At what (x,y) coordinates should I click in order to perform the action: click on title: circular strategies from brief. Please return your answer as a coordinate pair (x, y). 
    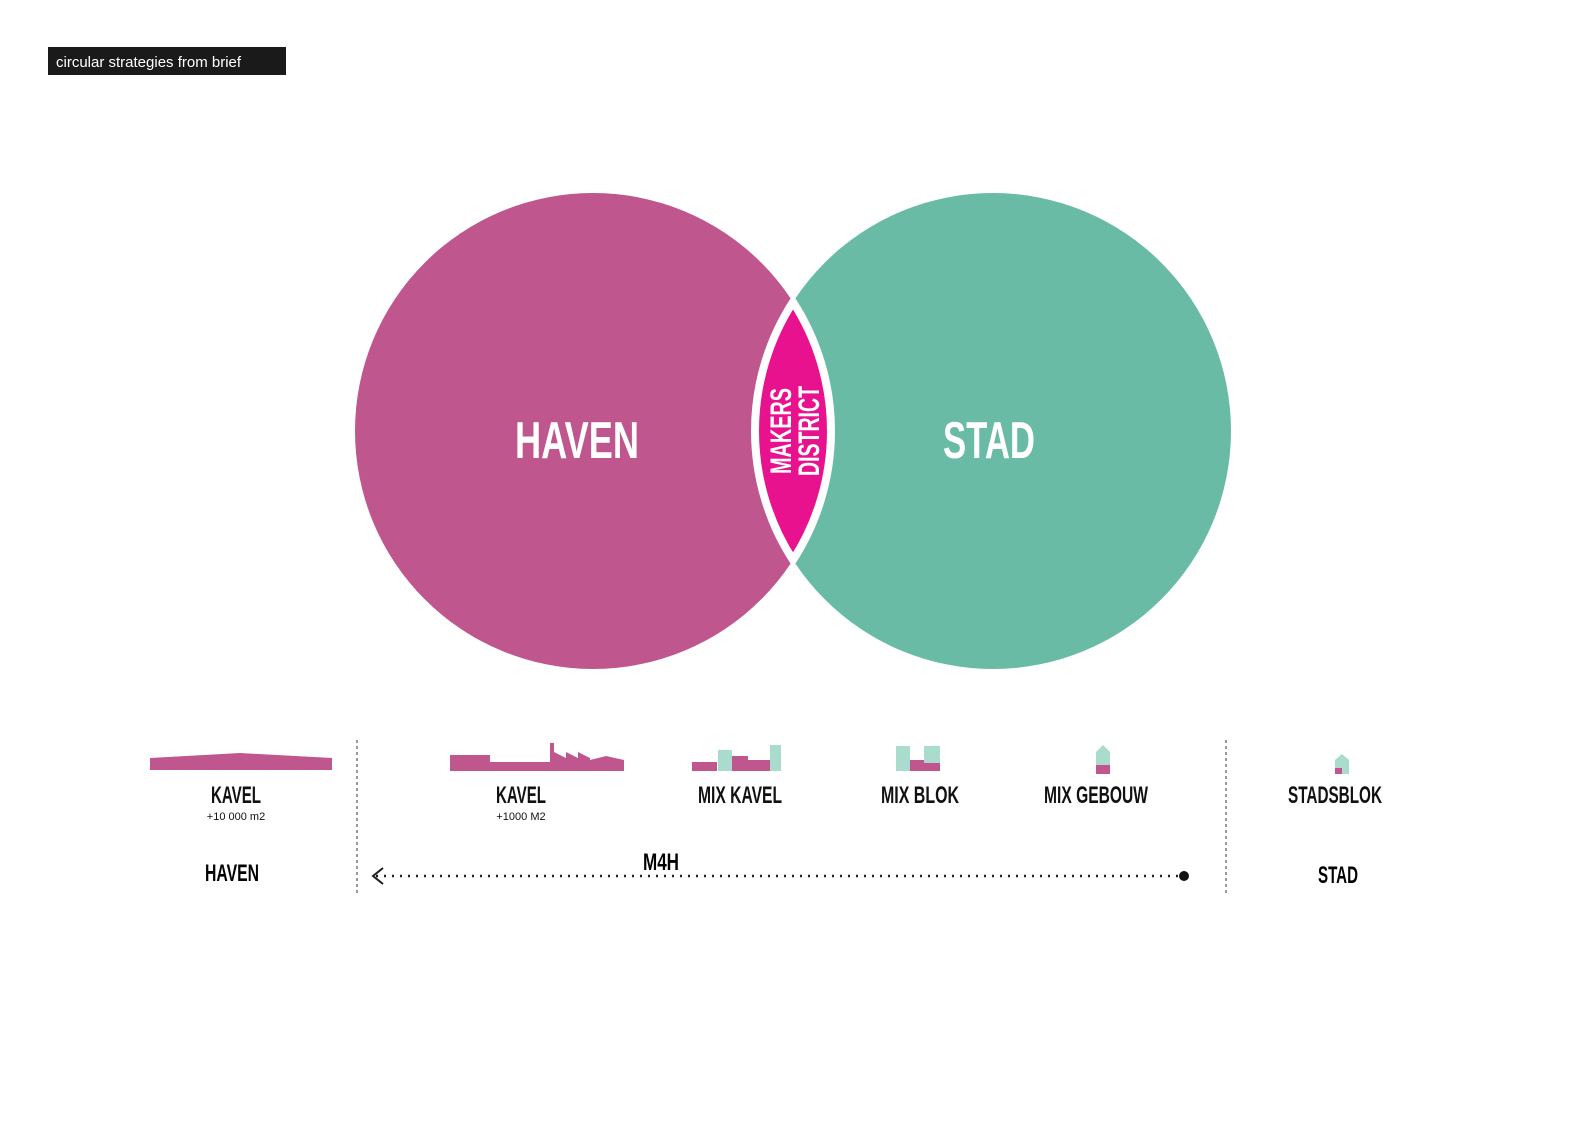
    Looking at the image, I should click on (149, 62).